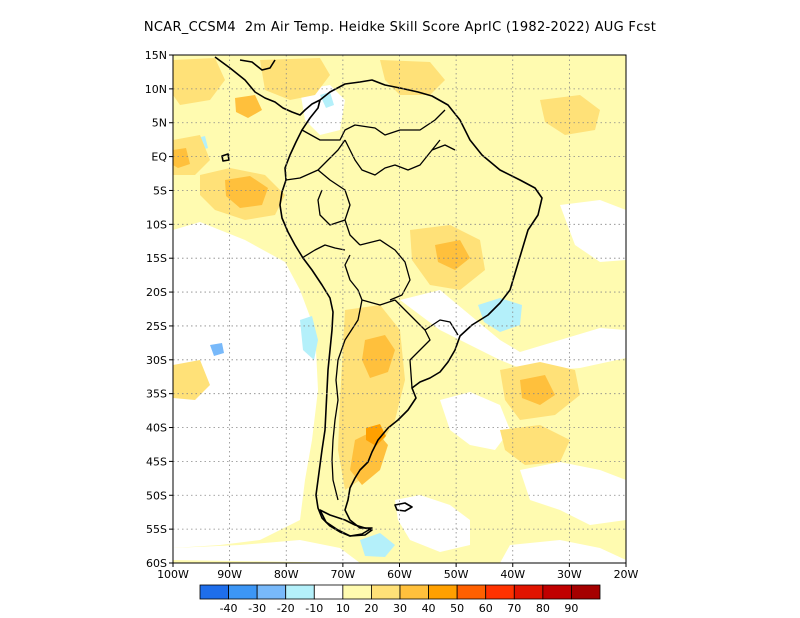 The height and width of the screenshot is (618, 800). Describe the element at coordinates (159, 123) in the screenshot. I see `latitude-label: 5N` at that location.